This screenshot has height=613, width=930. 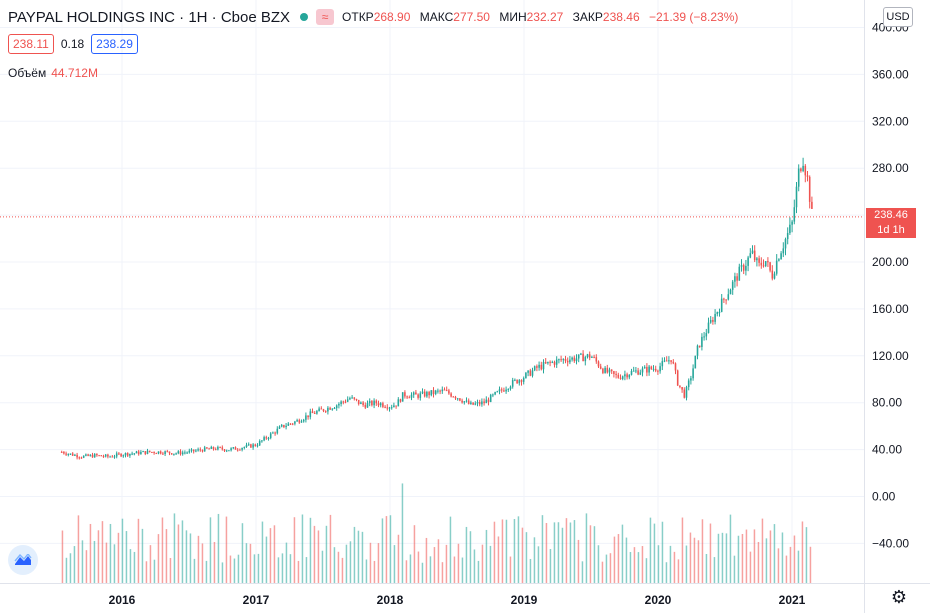 What do you see at coordinates (325, 17) in the screenshot?
I see `compare-icon: ≈` at bounding box center [325, 17].